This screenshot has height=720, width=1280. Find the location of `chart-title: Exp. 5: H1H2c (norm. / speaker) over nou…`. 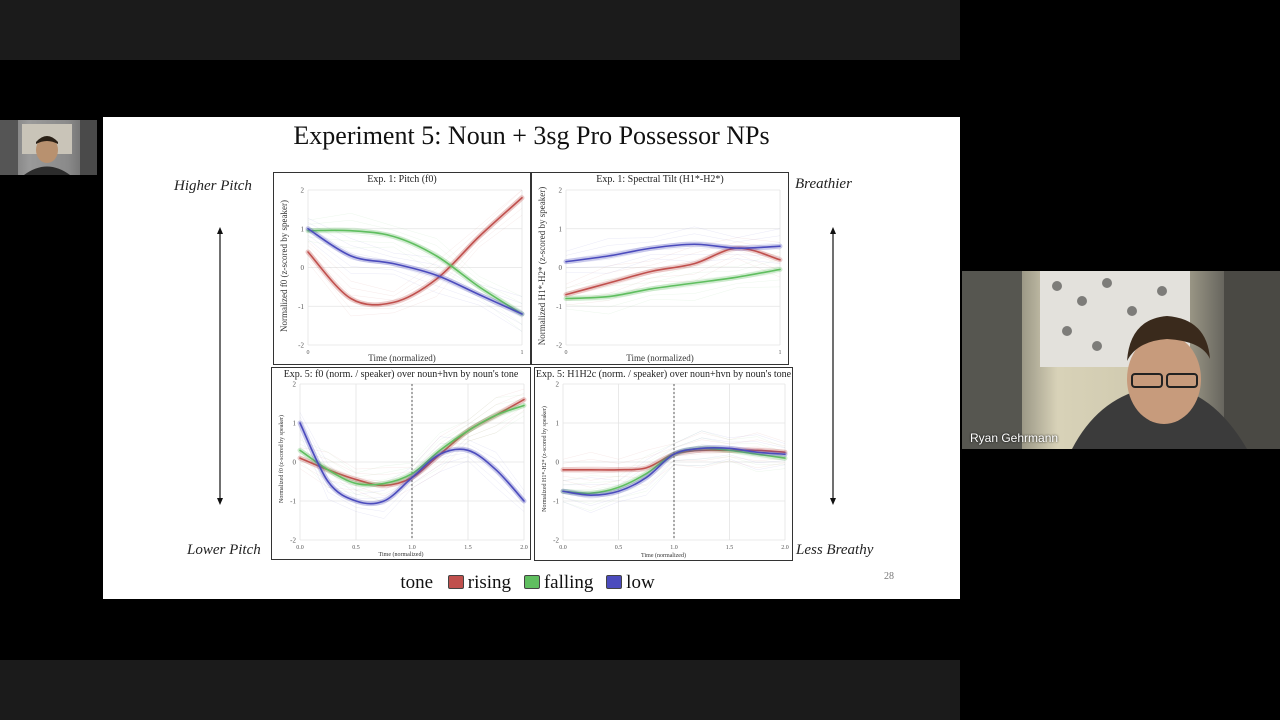

chart-title: Exp. 5: H1H2c (norm. / speaker) over nou… is located at coordinates (663, 374).